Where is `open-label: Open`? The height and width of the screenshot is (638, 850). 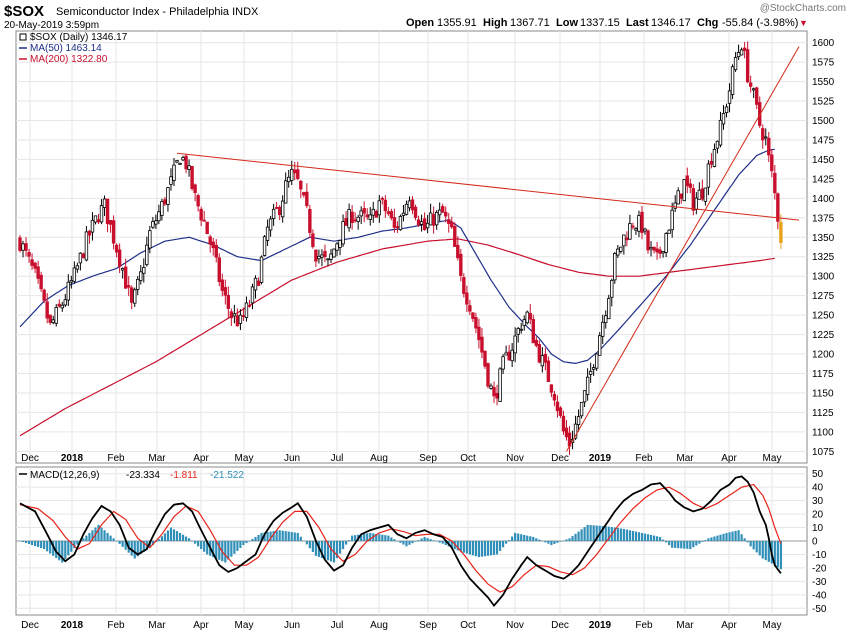 open-label: Open is located at coordinates (420, 23).